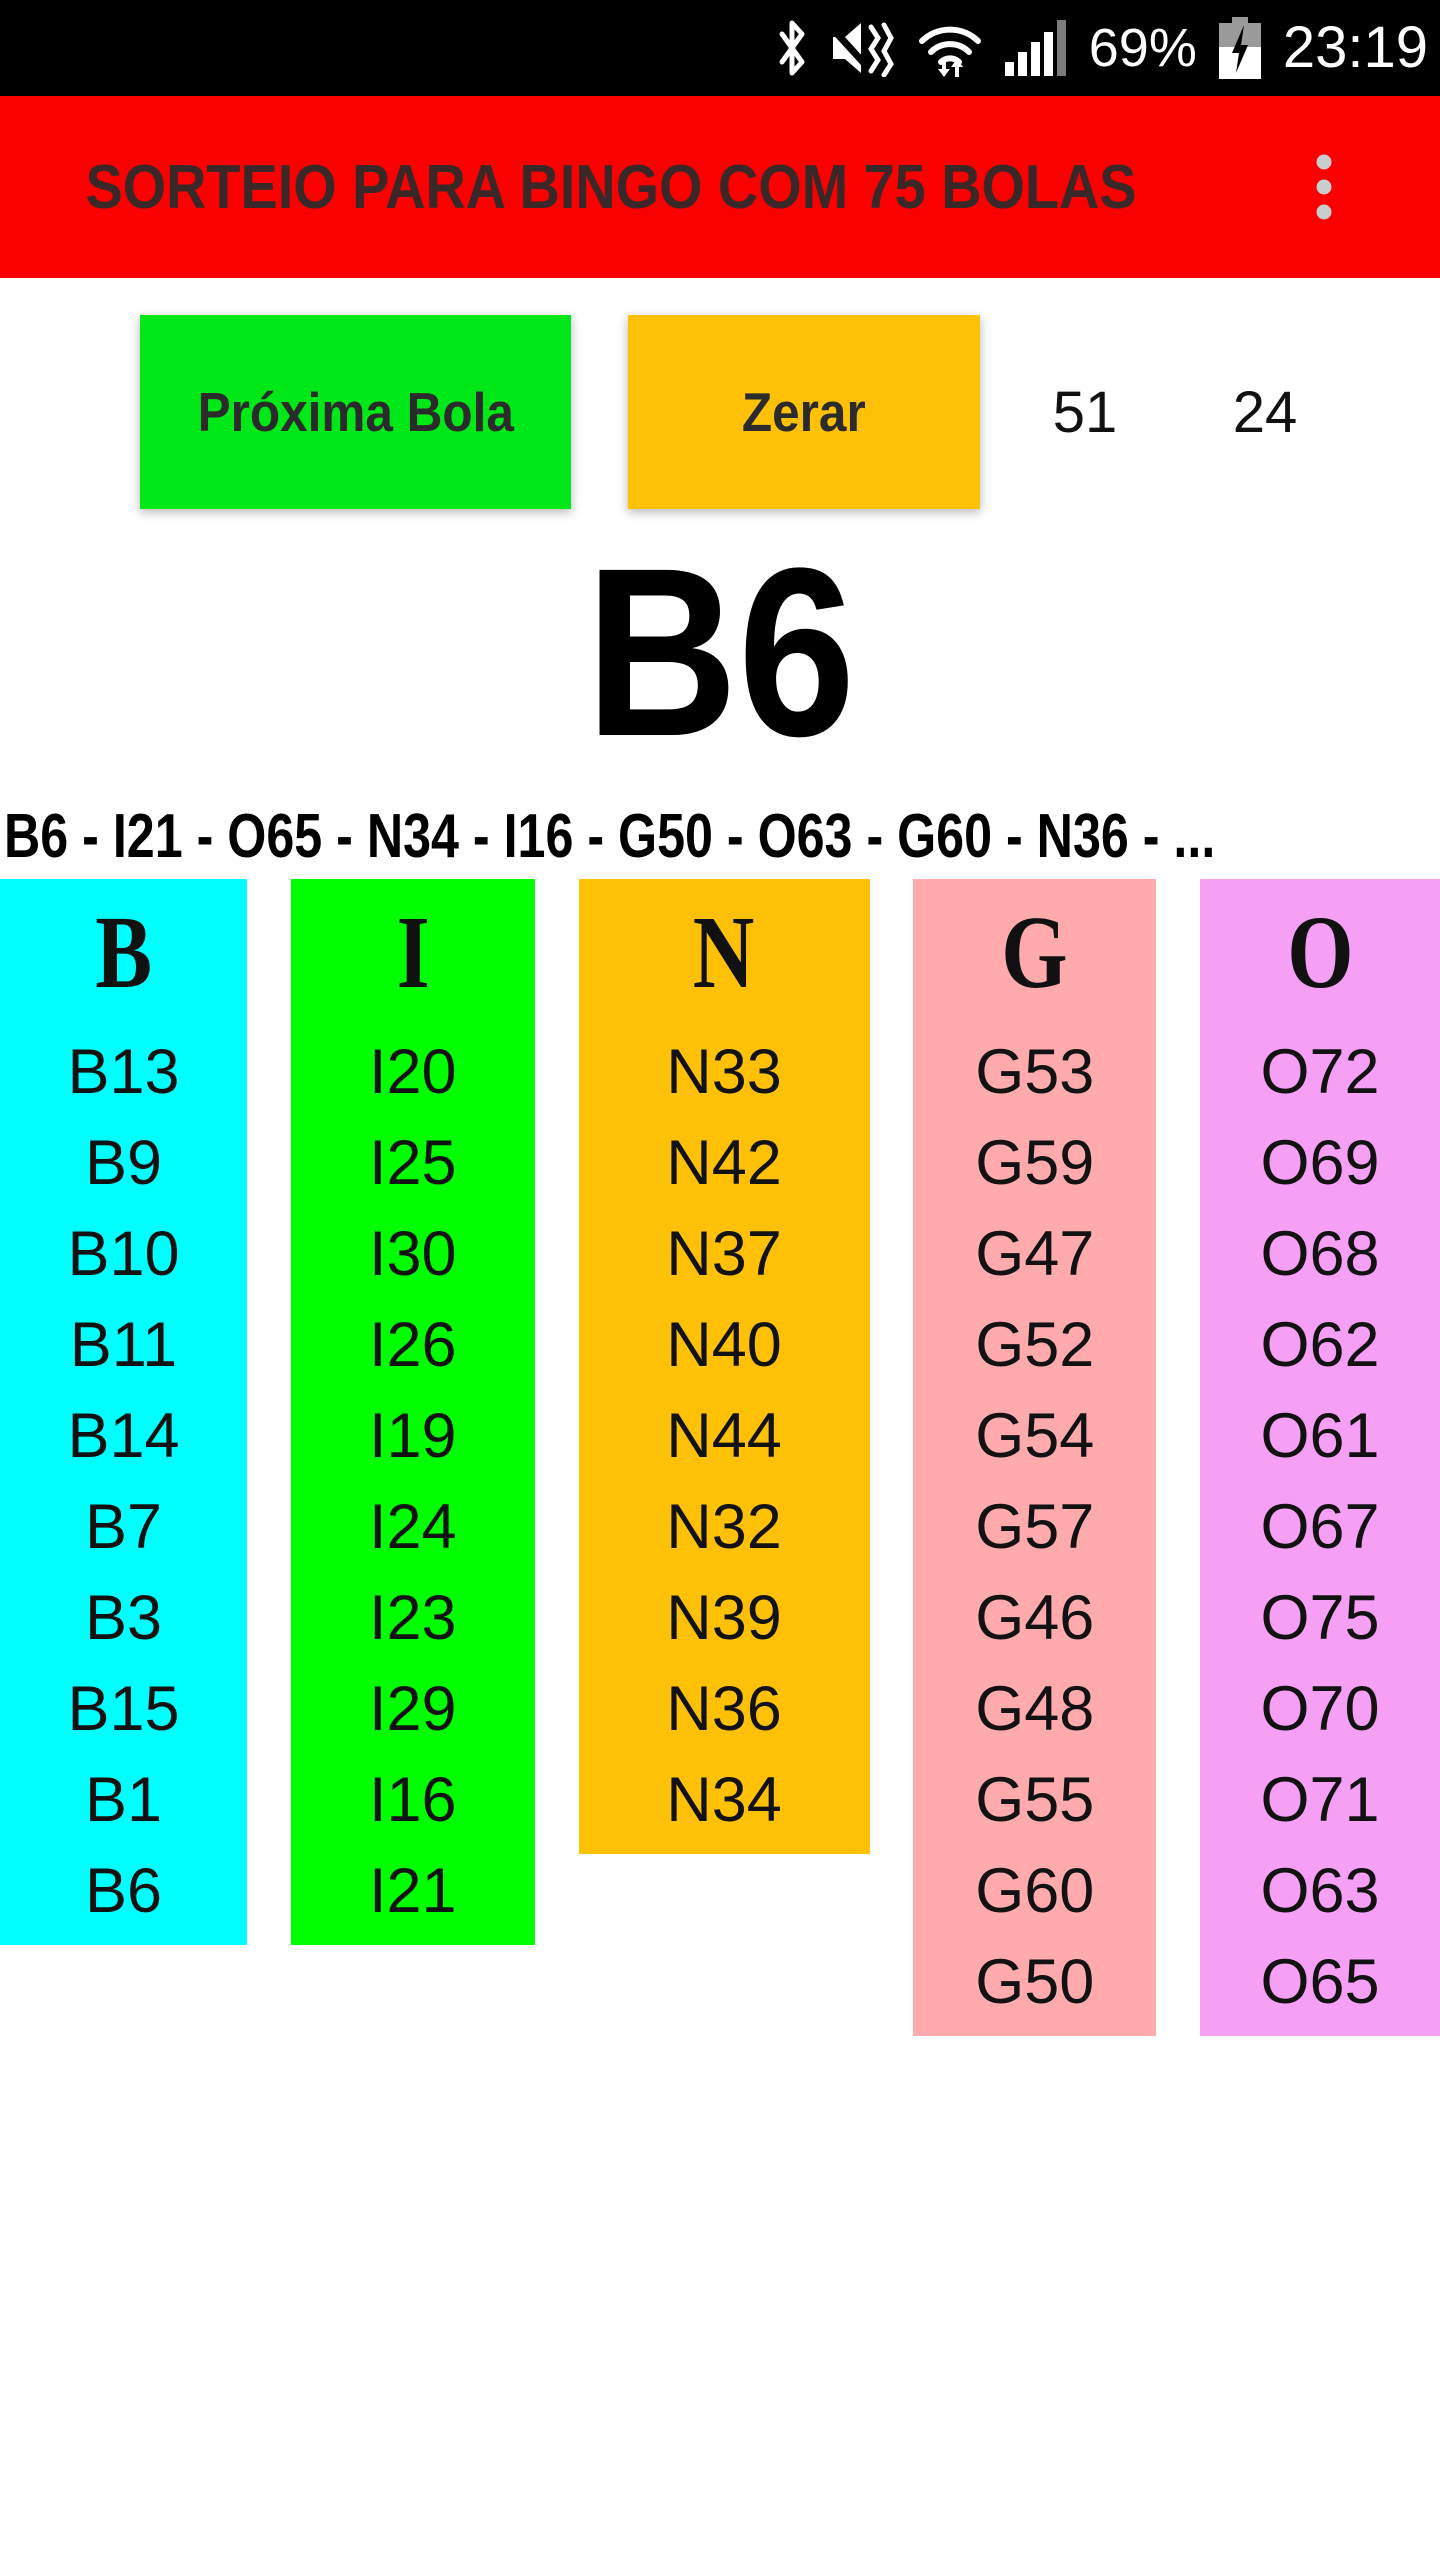 This screenshot has height=2560, width=1440. What do you see at coordinates (1320, 1345) in the screenshot?
I see `drawn-ball-cell: O62` at bounding box center [1320, 1345].